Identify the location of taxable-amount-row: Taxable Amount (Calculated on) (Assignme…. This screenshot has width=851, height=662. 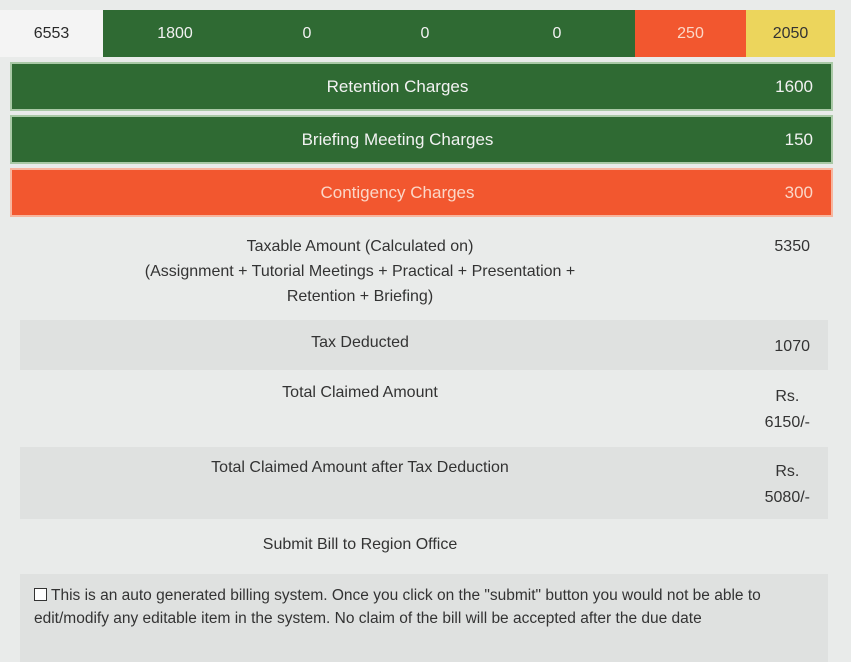
(424, 275).